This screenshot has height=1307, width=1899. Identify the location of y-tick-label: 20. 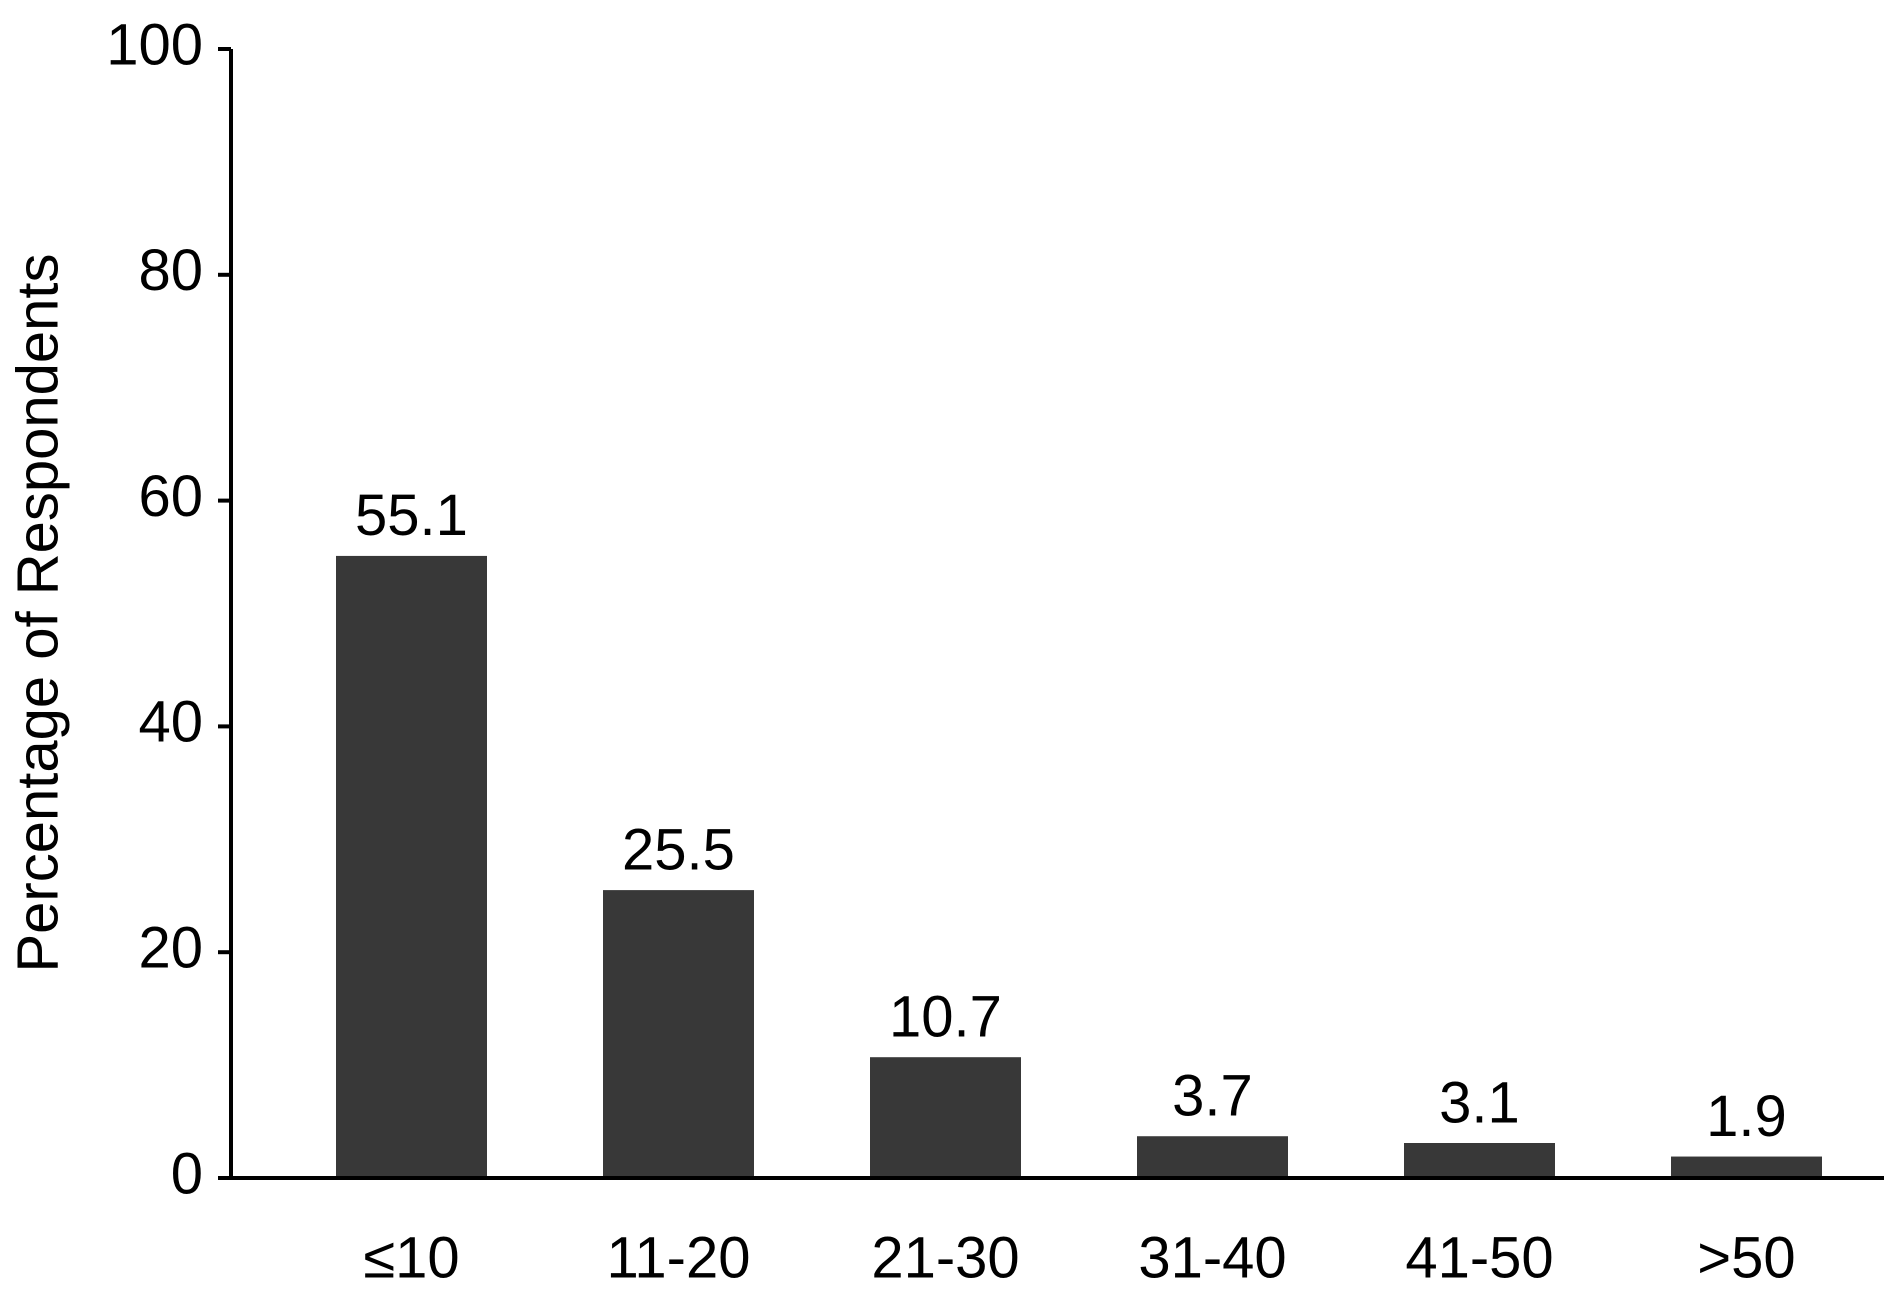
(170, 948).